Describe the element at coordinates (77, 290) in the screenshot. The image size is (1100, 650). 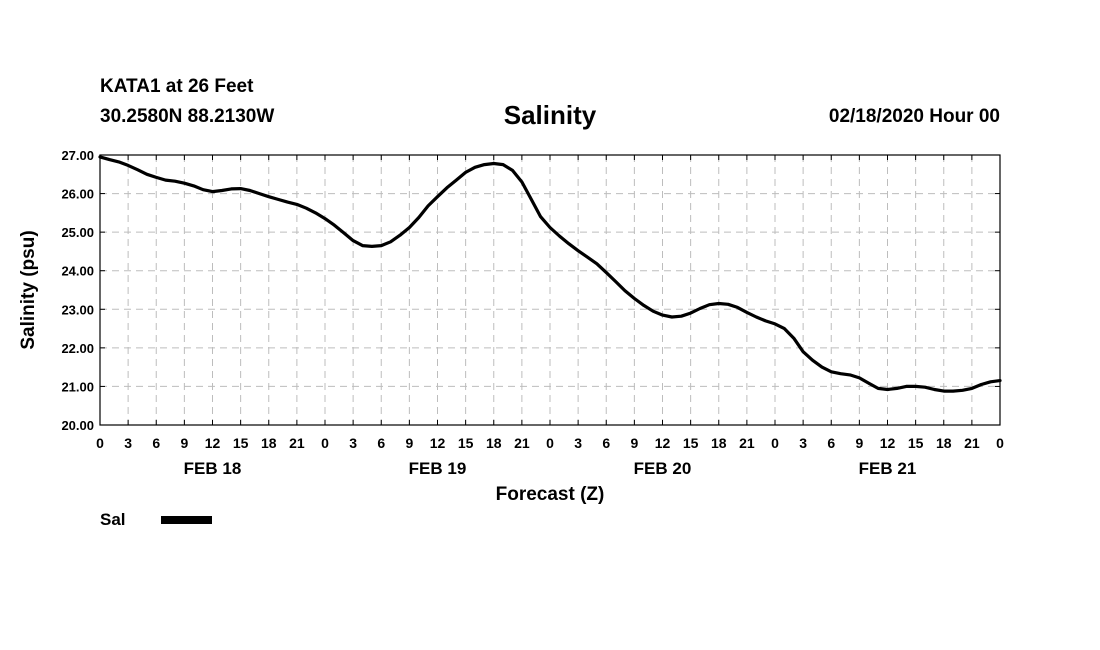
I see `y-tick-labels: 20.00 21.00 22.00 23.00 24.00 25.00 26.00 27.00` at that location.